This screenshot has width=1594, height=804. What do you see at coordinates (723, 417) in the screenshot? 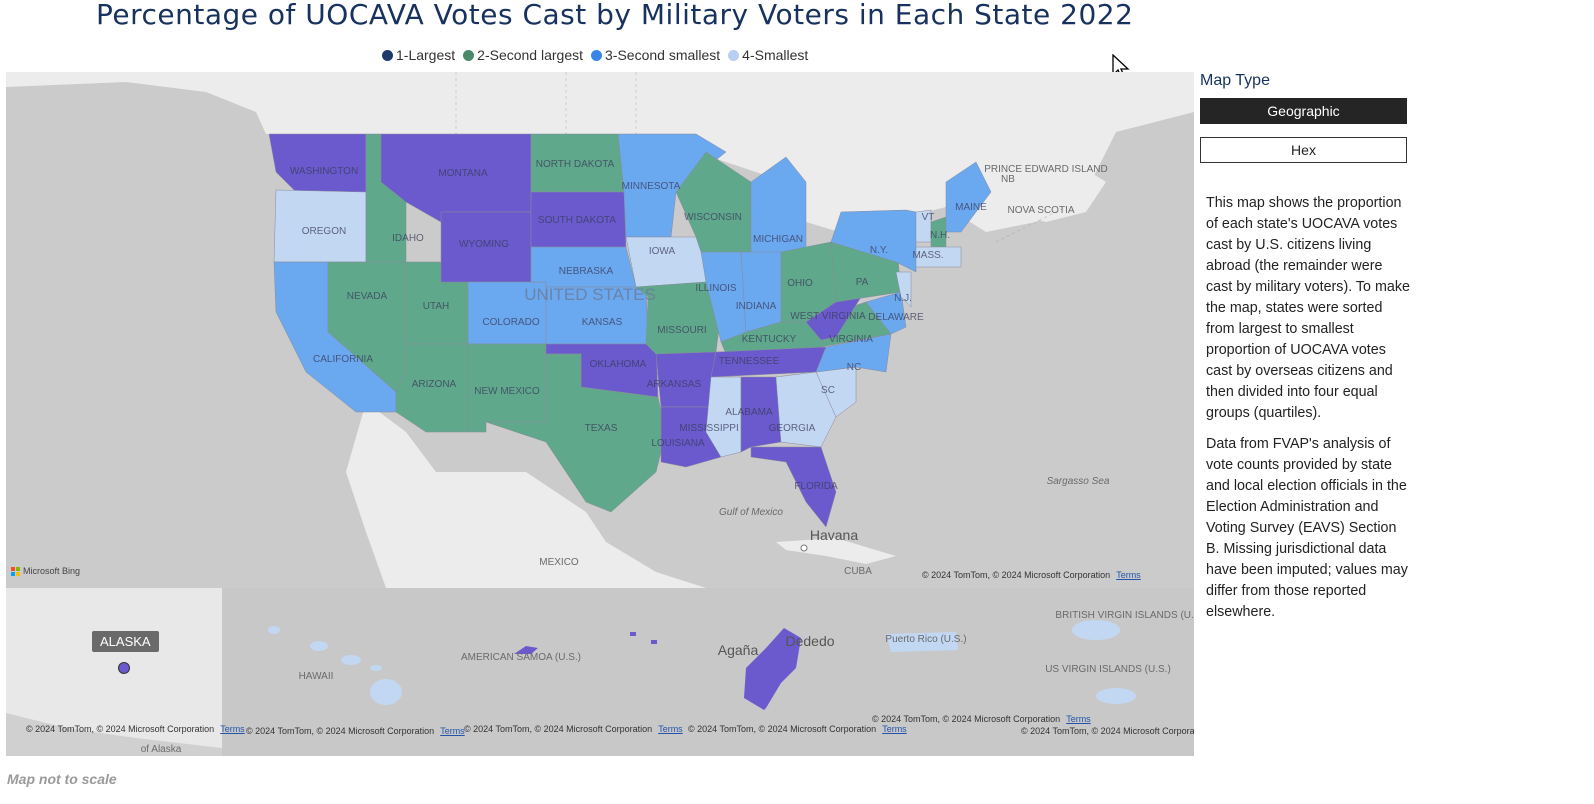
I see `state-mississippi` at bounding box center [723, 417].